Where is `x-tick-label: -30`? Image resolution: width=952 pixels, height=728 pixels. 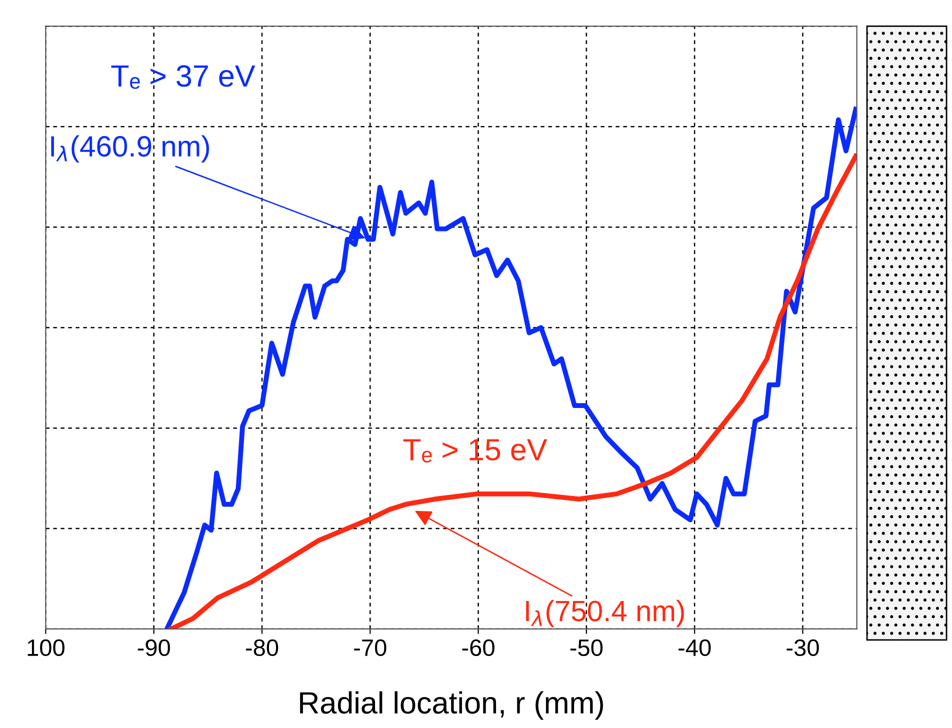
x-tick-label: -30 is located at coordinates (802, 647).